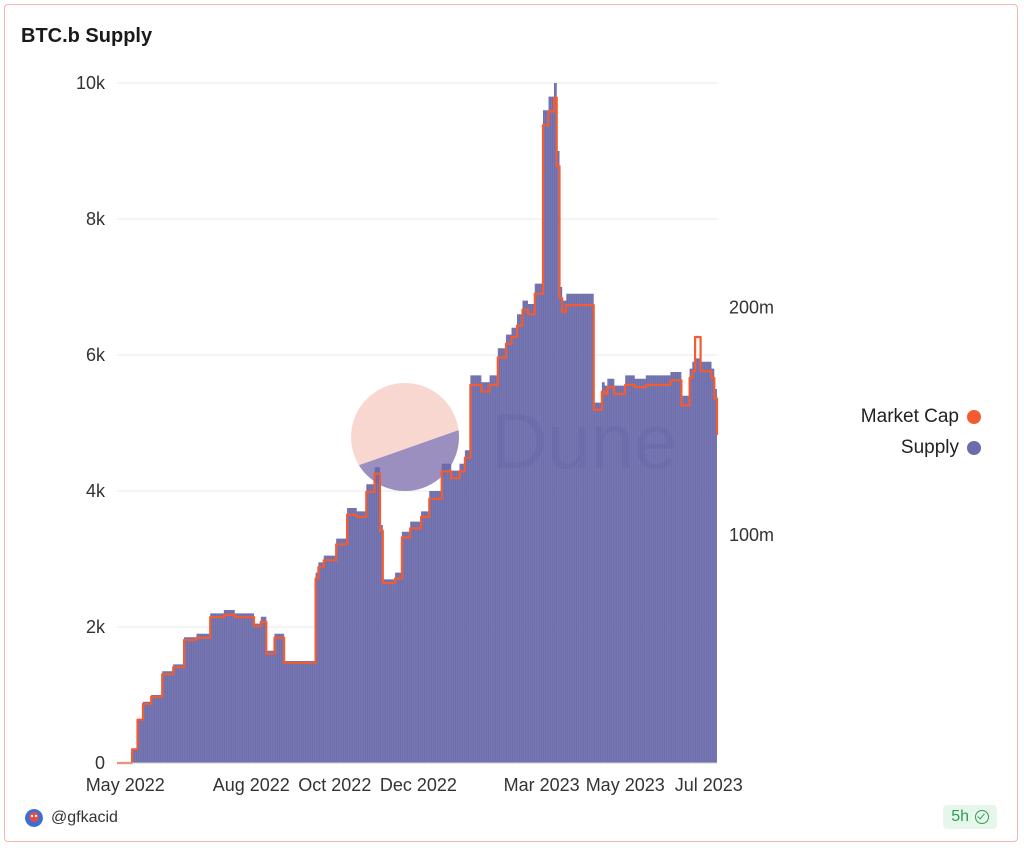 The height and width of the screenshot is (848, 1024). What do you see at coordinates (96, 627) in the screenshot?
I see `y-tick-label: 2k` at bounding box center [96, 627].